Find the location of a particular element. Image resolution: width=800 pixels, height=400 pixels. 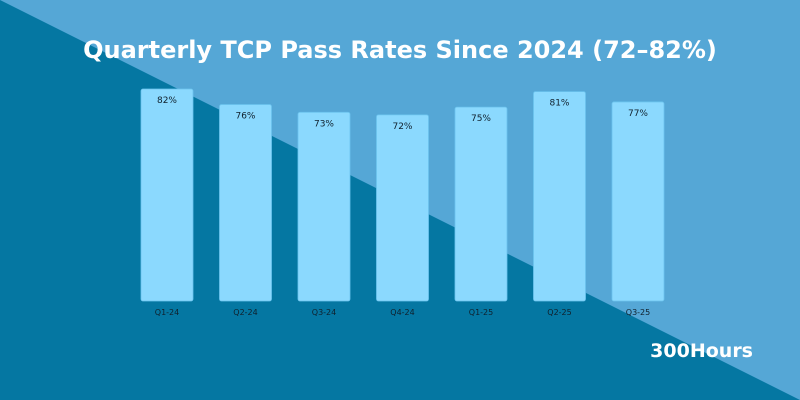

brand-logo: 300Hours is located at coordinates (701, 351).